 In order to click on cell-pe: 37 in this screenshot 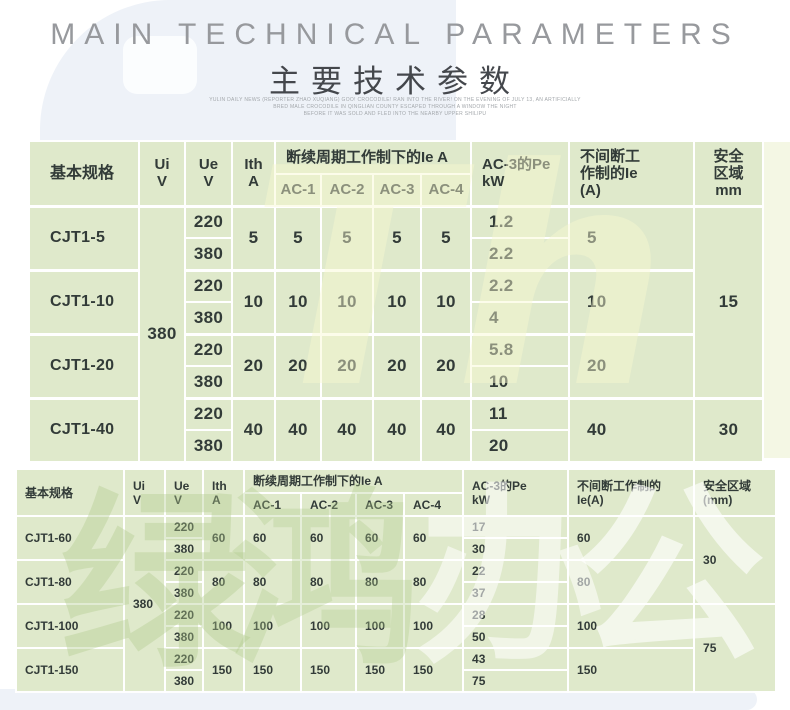, I will do `click(516, 593)`.